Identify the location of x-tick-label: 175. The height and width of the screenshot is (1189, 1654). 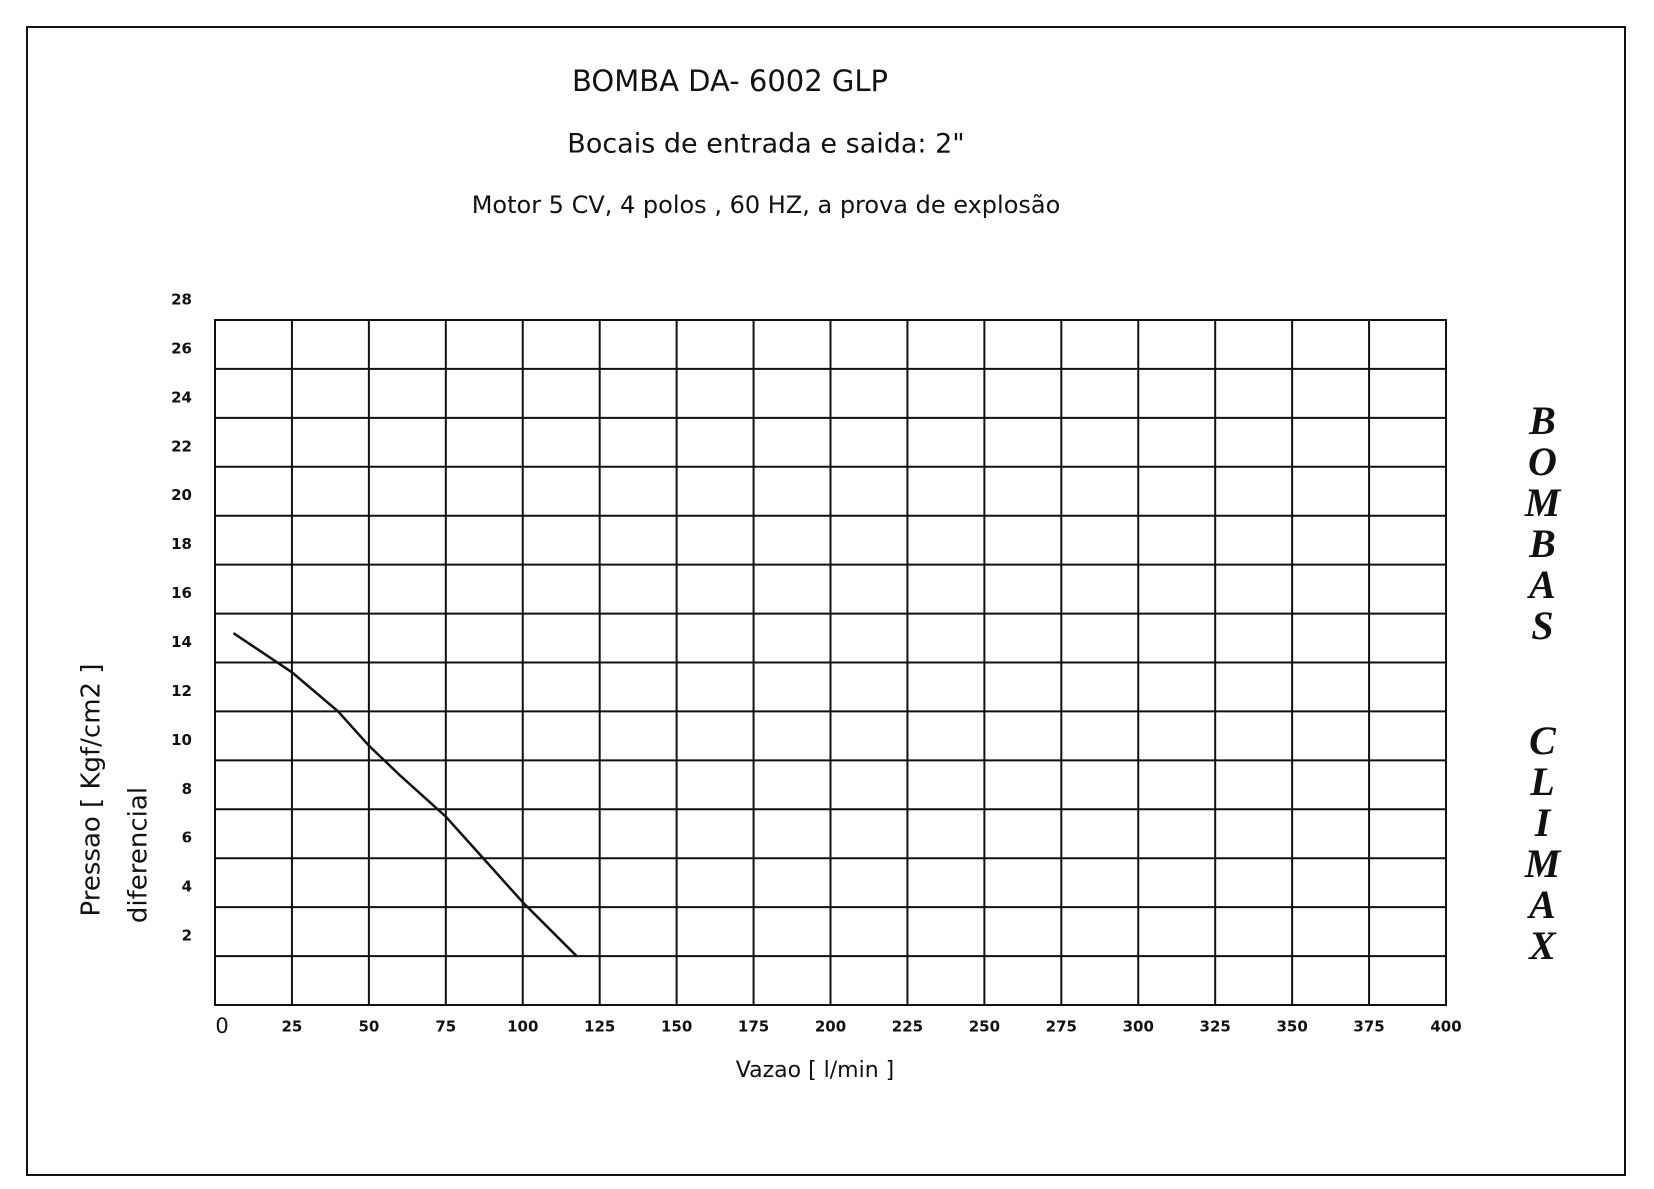
(753, 1027).